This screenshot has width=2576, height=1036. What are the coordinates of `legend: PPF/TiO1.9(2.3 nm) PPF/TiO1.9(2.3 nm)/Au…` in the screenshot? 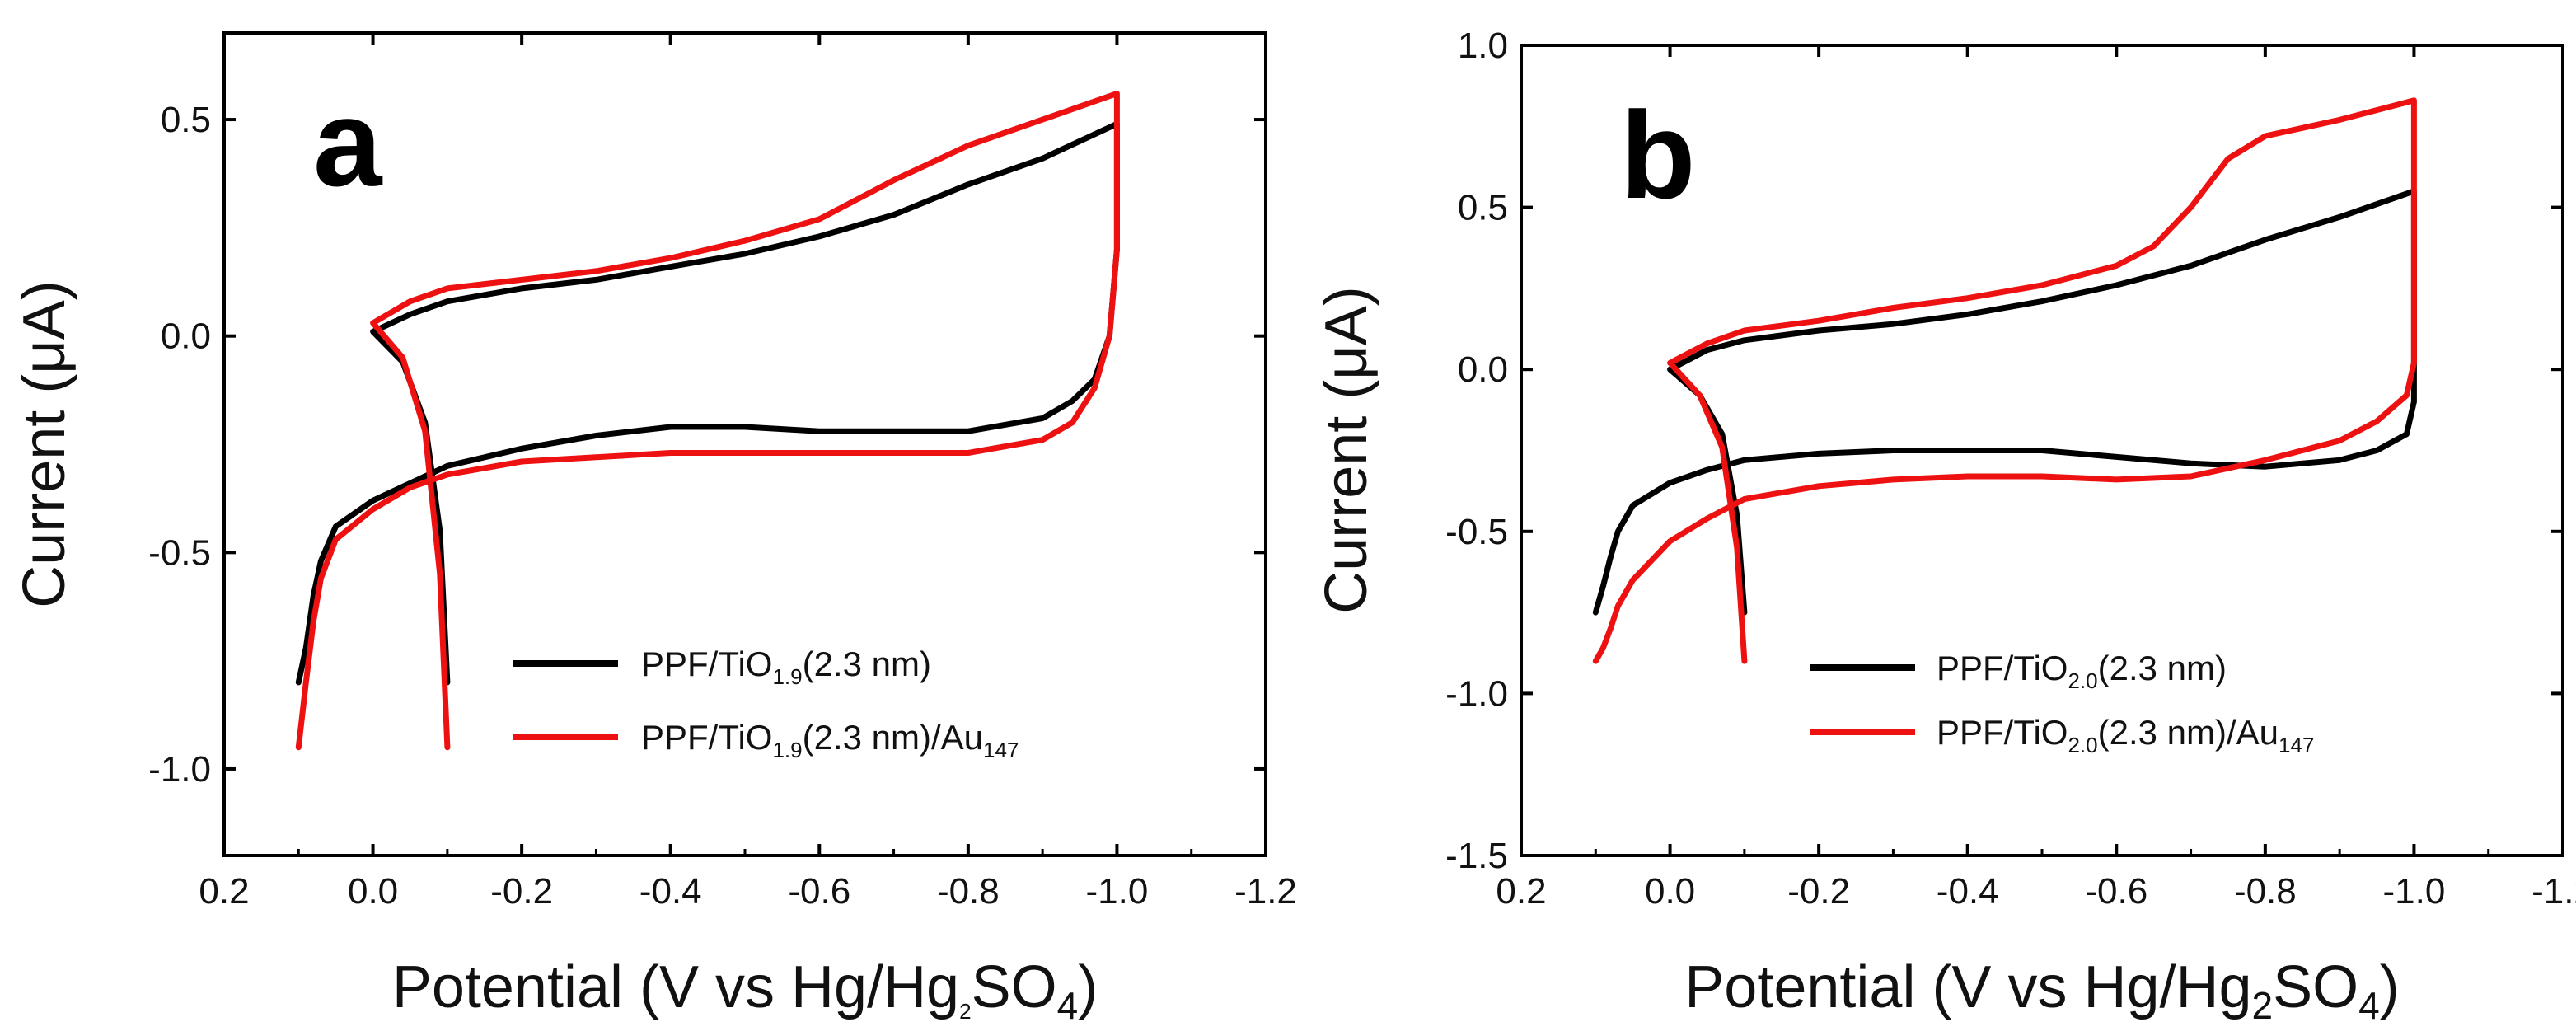 It's located at (766, 703).